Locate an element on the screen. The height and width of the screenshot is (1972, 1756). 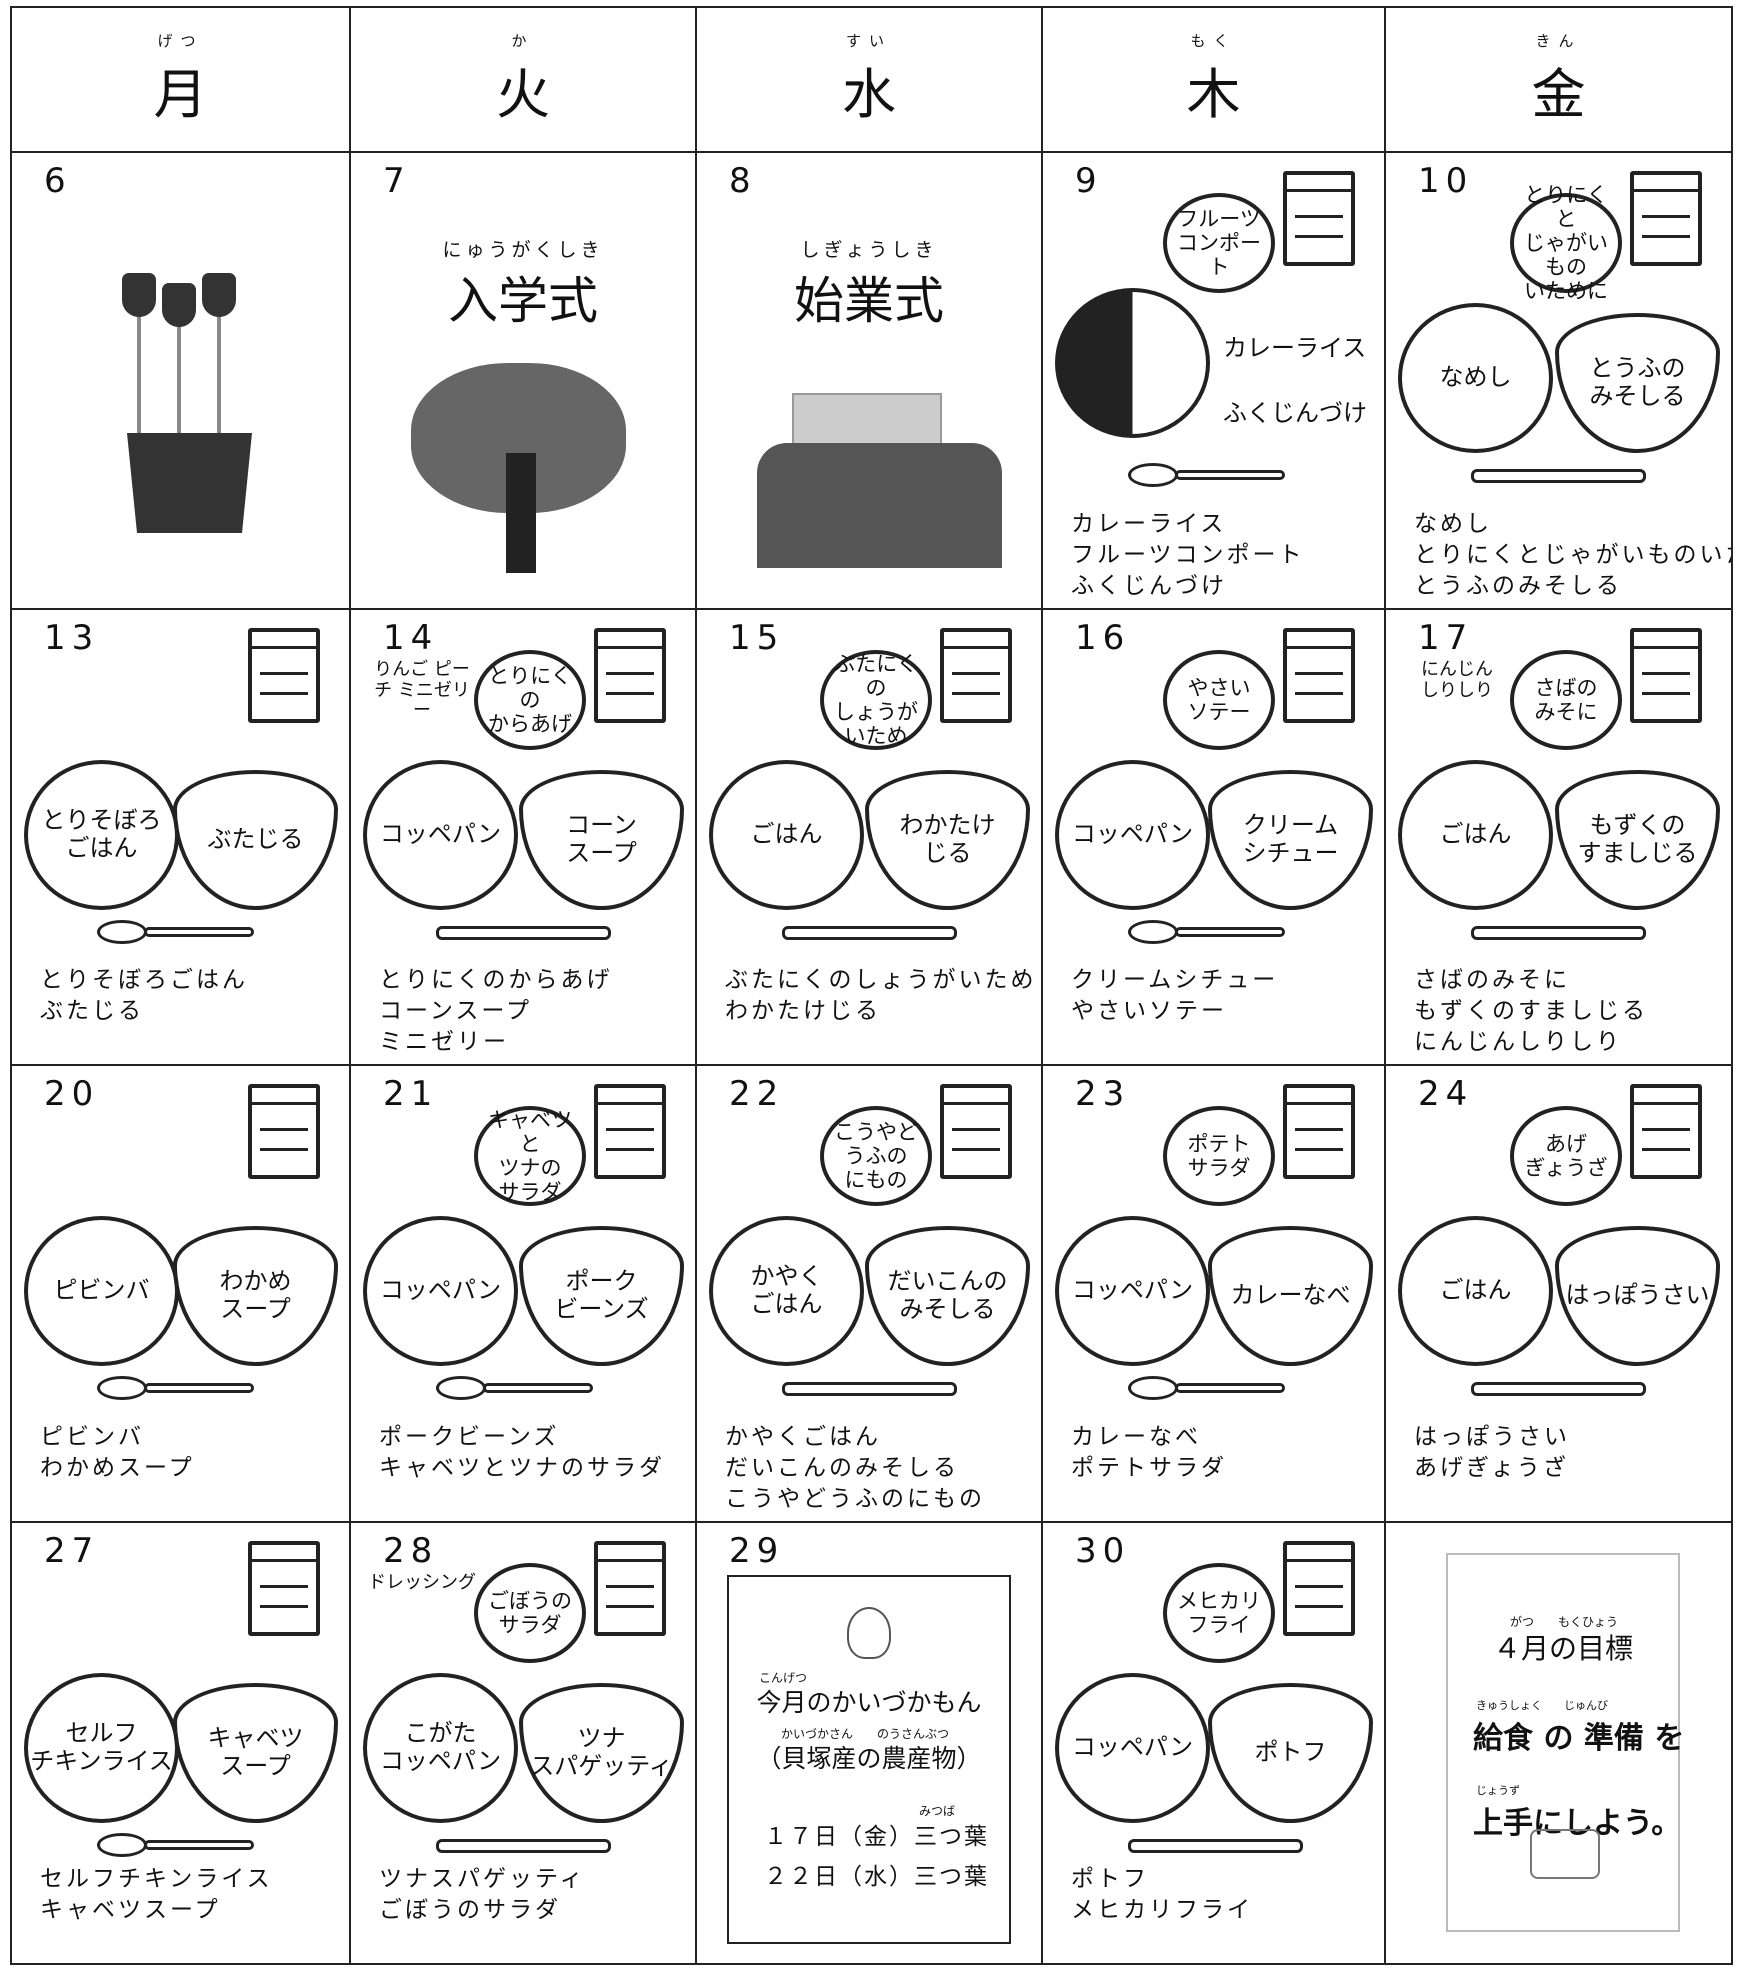
day-ruby: もく is located at coordinates (1213, 41).